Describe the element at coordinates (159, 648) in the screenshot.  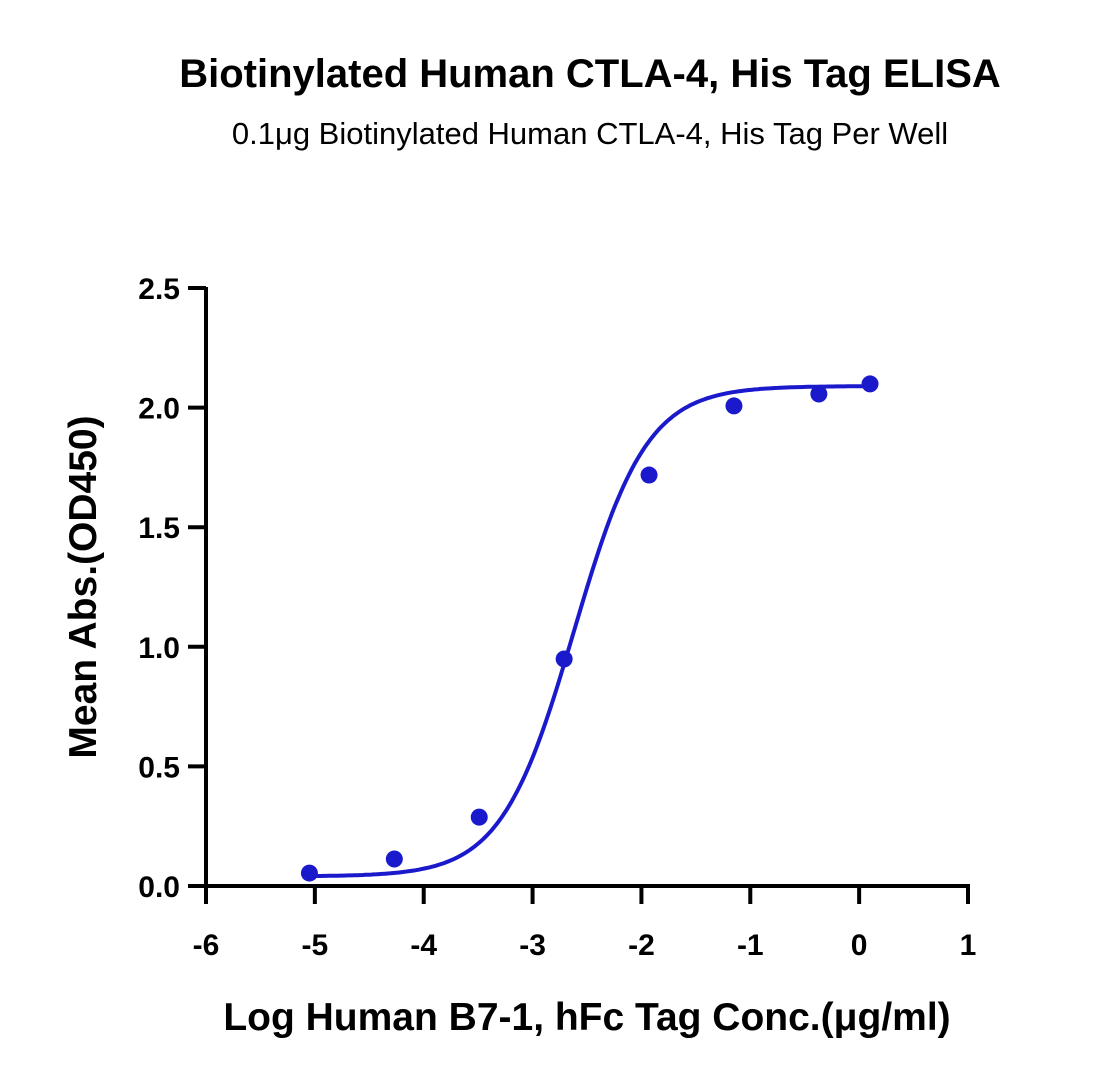
I see `y-tick-label: 1.0` at that location.